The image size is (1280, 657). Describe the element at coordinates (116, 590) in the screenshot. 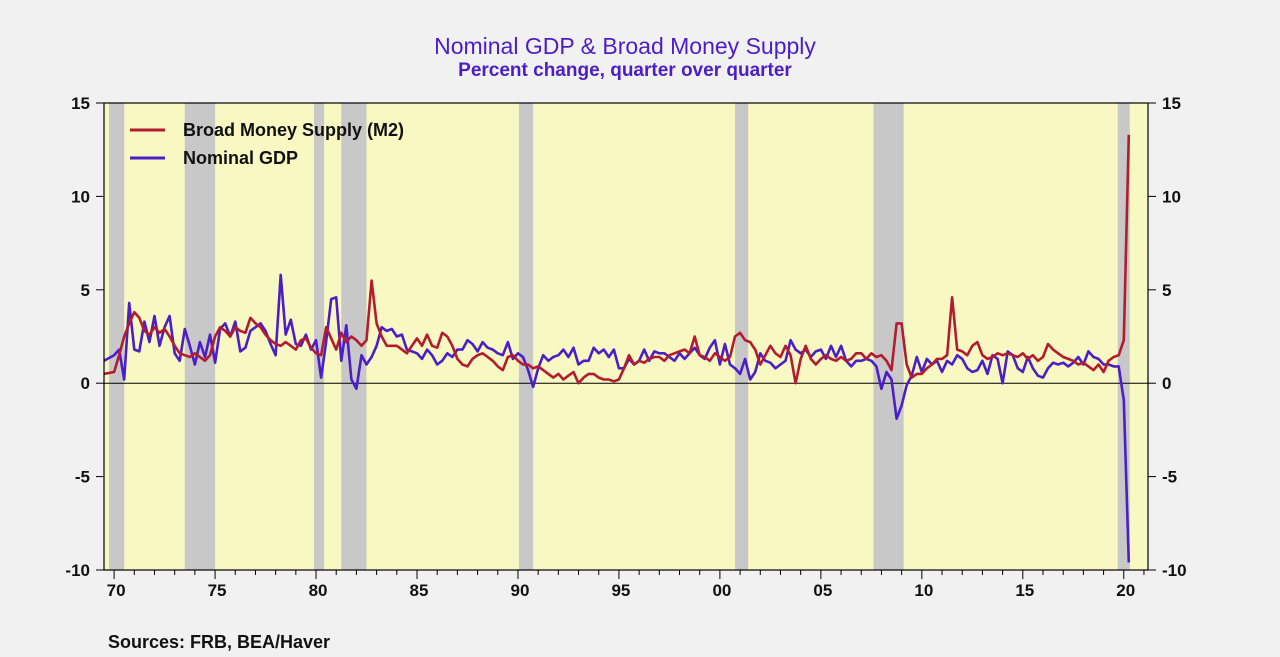

I see `x-tick-label: 70` at that location.